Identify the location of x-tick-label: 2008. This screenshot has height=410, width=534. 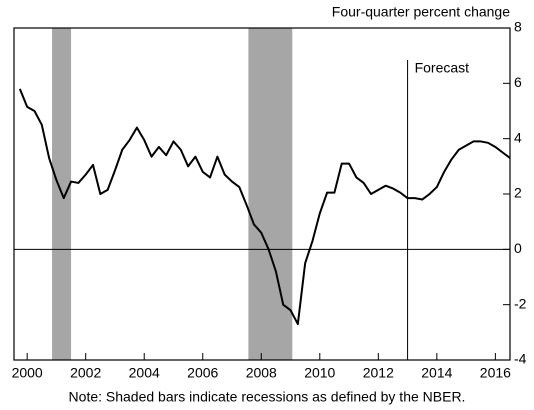
(261, 373).